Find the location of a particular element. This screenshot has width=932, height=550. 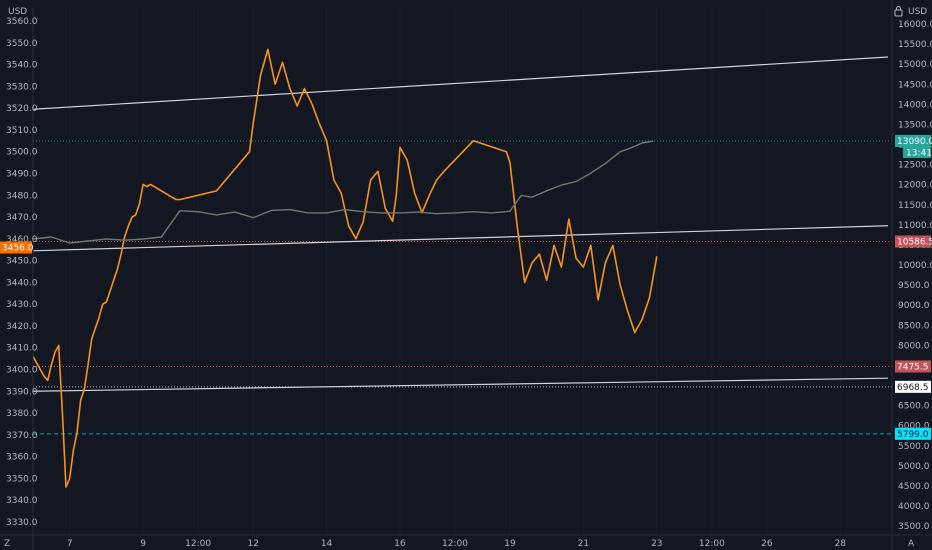

left-tick-label: 3450.0 is located at coordinates (22, 262).